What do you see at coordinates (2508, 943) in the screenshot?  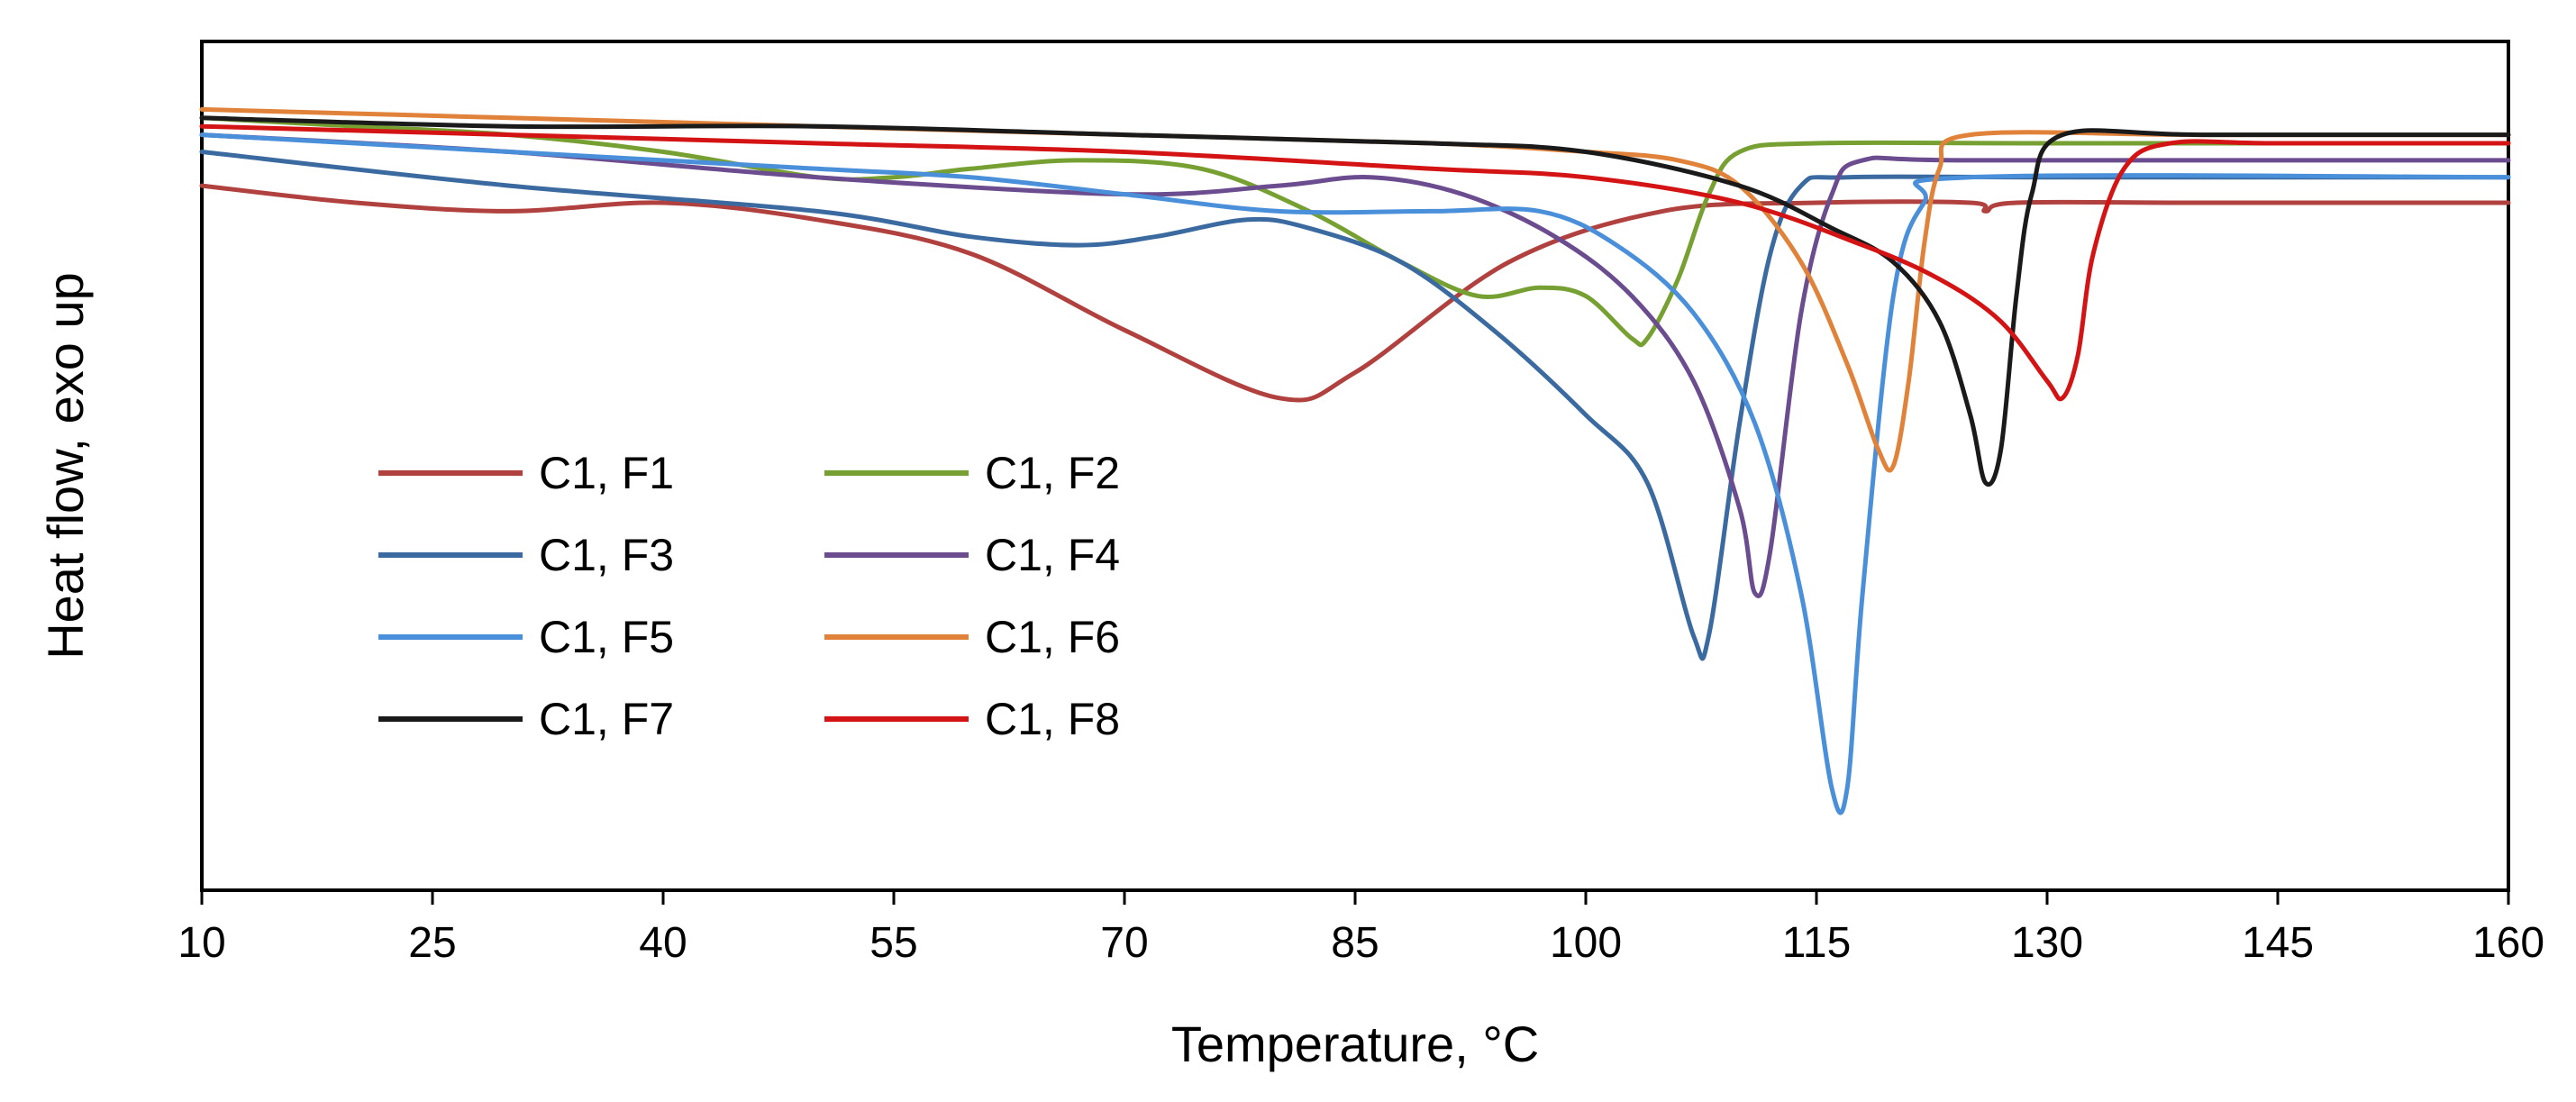 I see `x-tick-label: 160` at bounding box center [2508, 943].